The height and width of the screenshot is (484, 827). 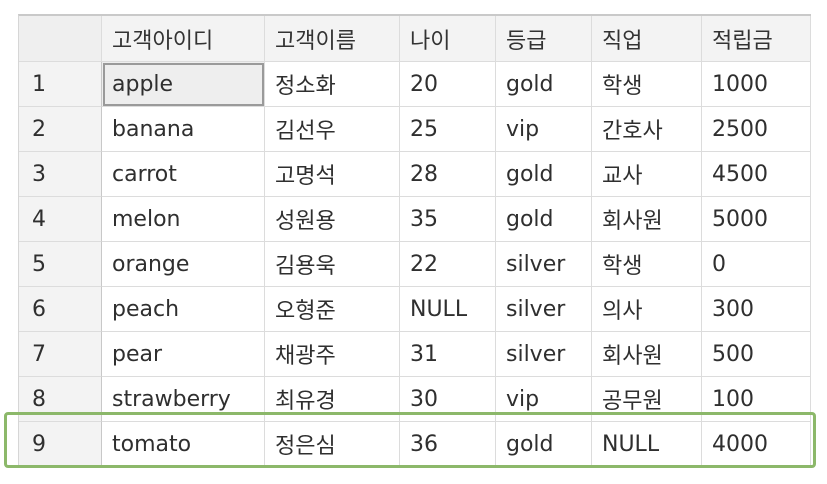 I want to click on table-cell-points: 4500, so click(x=756, y=174).